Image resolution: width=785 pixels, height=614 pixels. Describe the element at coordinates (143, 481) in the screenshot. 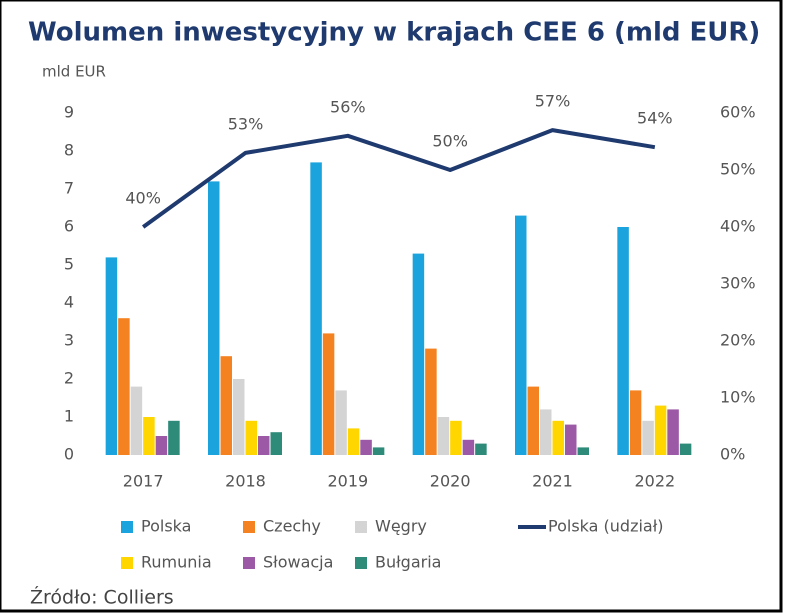

I see `x-tick-label: 2017` at that location.